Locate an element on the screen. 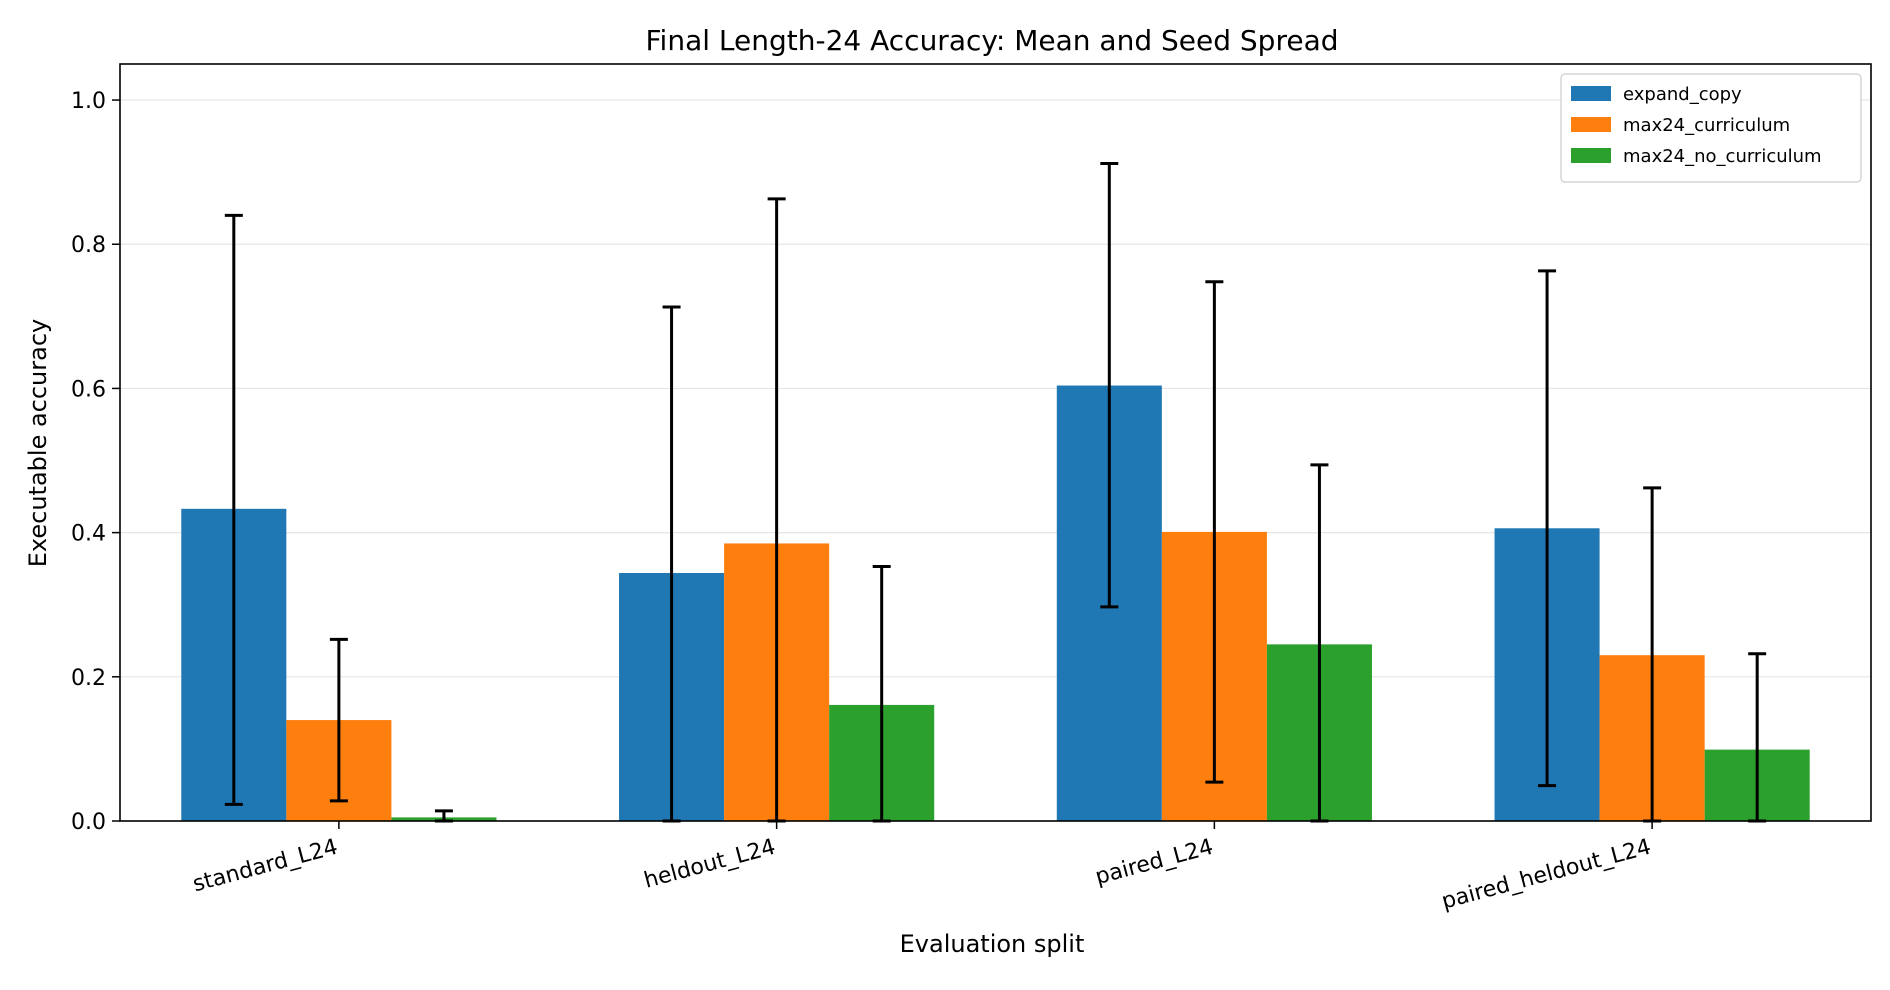 The width and height of the screenshot is (1890, 990). y-tick-label: 0.6 is located at coordinates (88, 389).